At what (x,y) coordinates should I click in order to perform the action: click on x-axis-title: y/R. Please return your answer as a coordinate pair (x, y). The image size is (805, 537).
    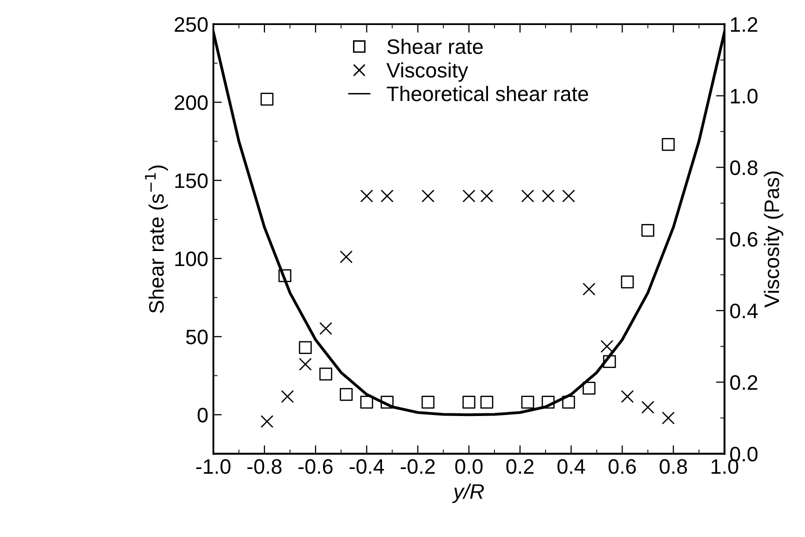
    Looking at the image, I should click on (468, 494).